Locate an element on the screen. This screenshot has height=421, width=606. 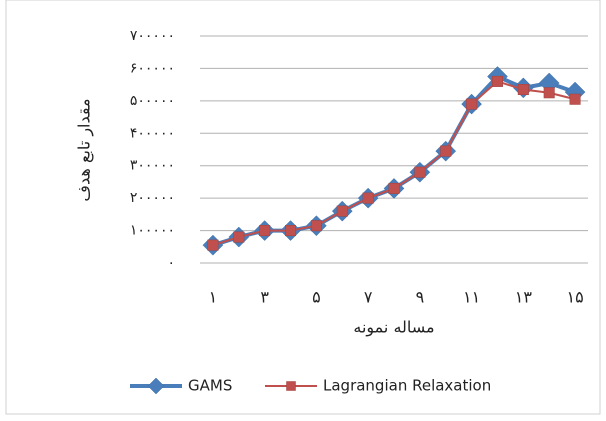
x-tick-label: ۱ is located at coordinates (213, 297).